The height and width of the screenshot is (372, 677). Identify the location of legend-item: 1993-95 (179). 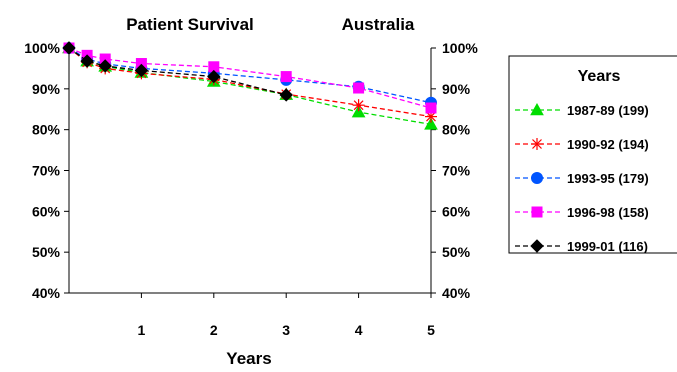
(582, 178).